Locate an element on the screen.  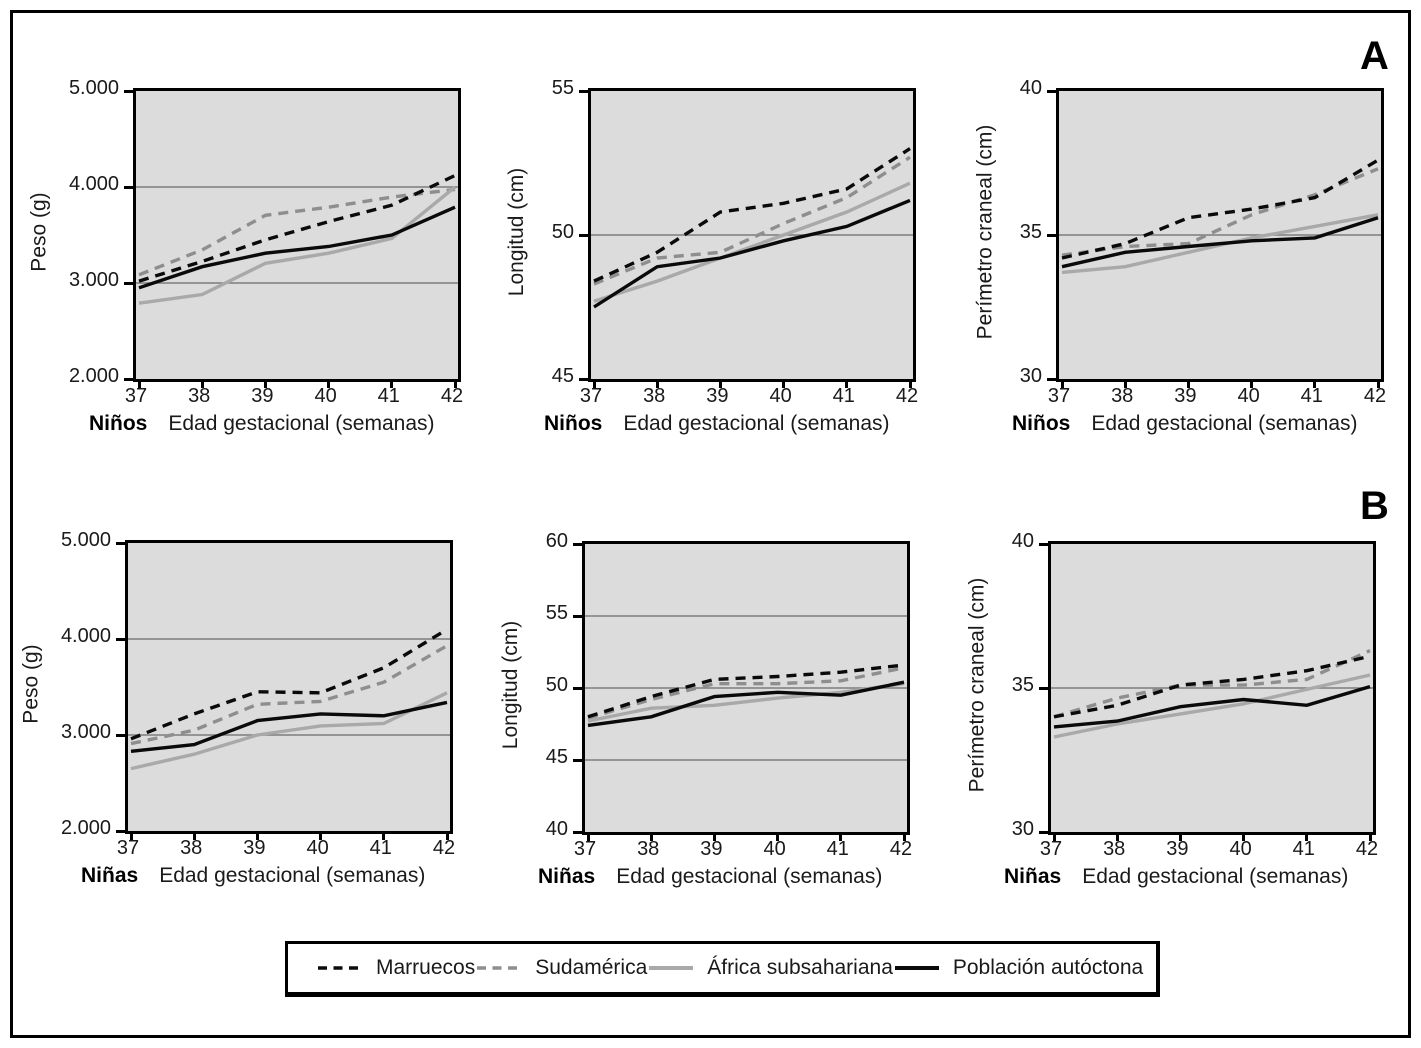
y-axis-title-text: Perímetro craneal (cm) is located at coordinates (984, 232).